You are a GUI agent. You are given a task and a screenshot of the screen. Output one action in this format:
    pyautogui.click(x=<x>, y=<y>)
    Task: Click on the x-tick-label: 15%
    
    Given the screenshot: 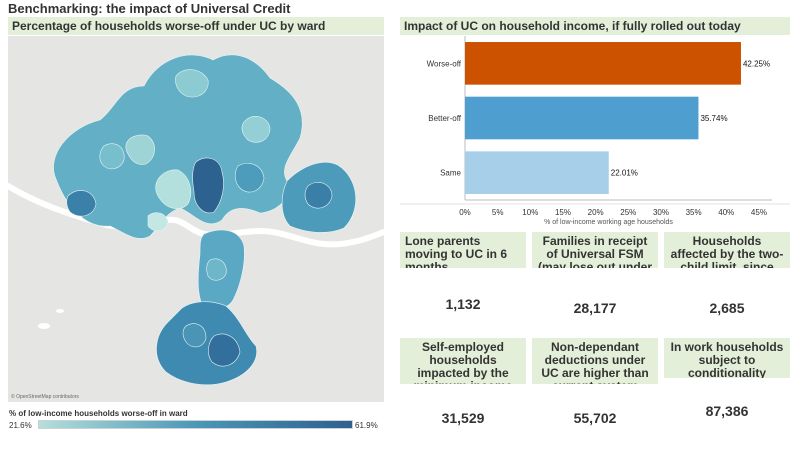 What is the action you would take?
    pyautogui.click(x=563, y=212)
    